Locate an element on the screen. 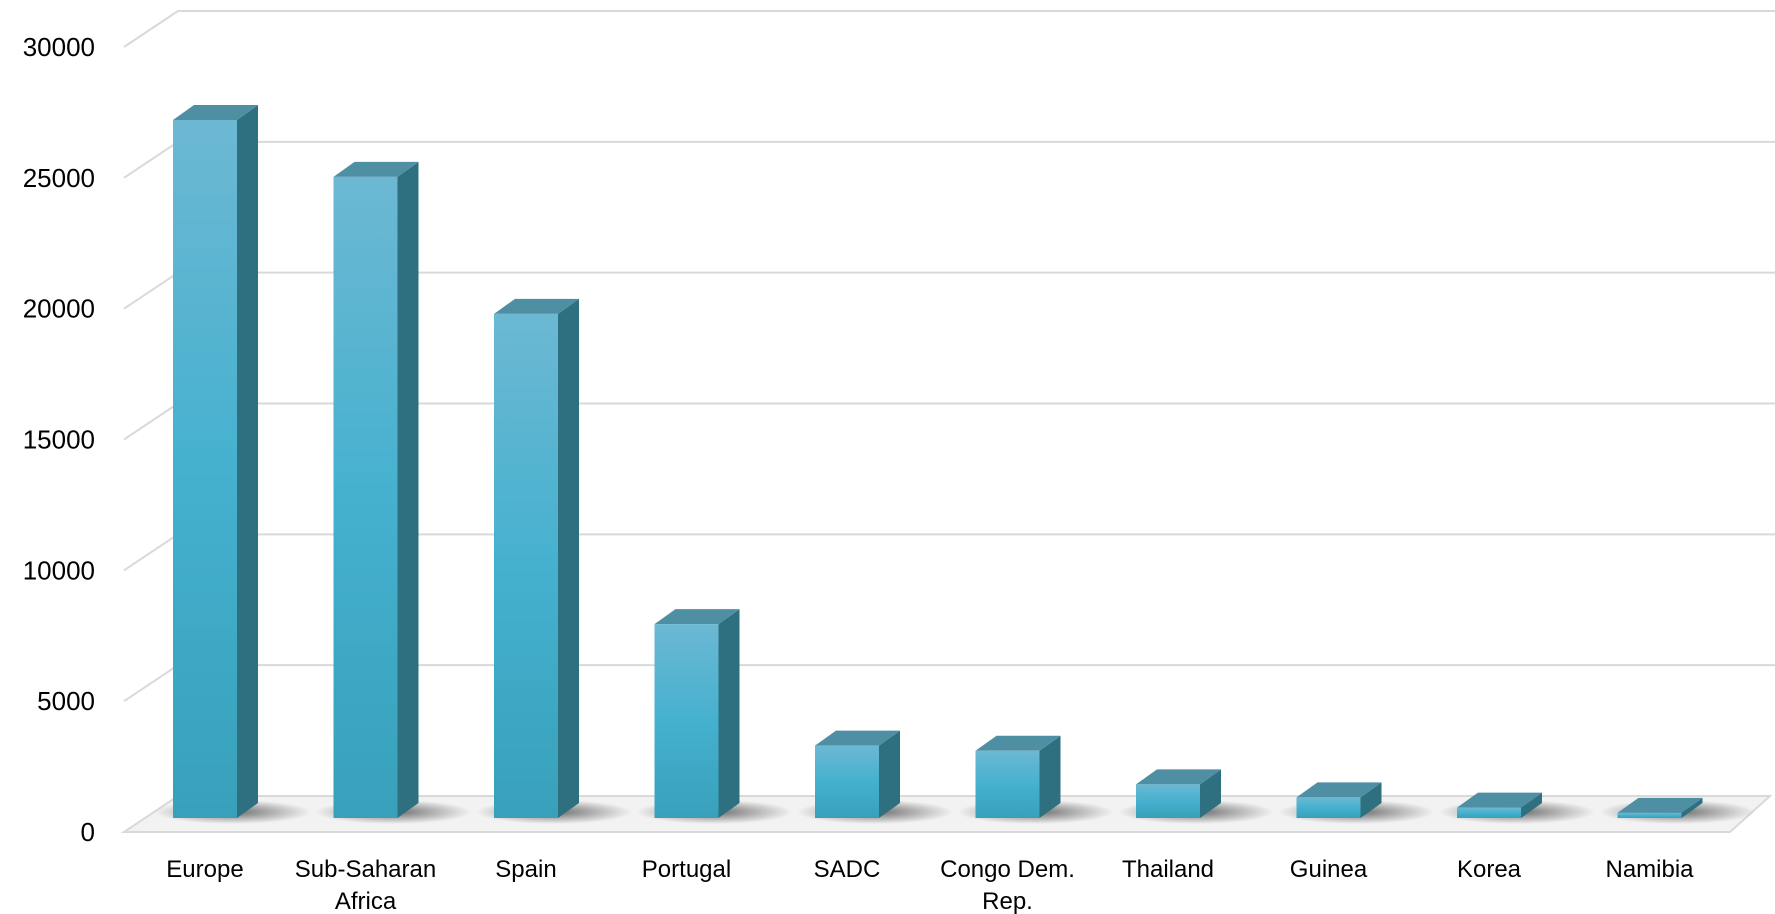 The width and height of the screenshot is (1775, 914). y-tick-label: 30000 is located at coordinates (59, 47).